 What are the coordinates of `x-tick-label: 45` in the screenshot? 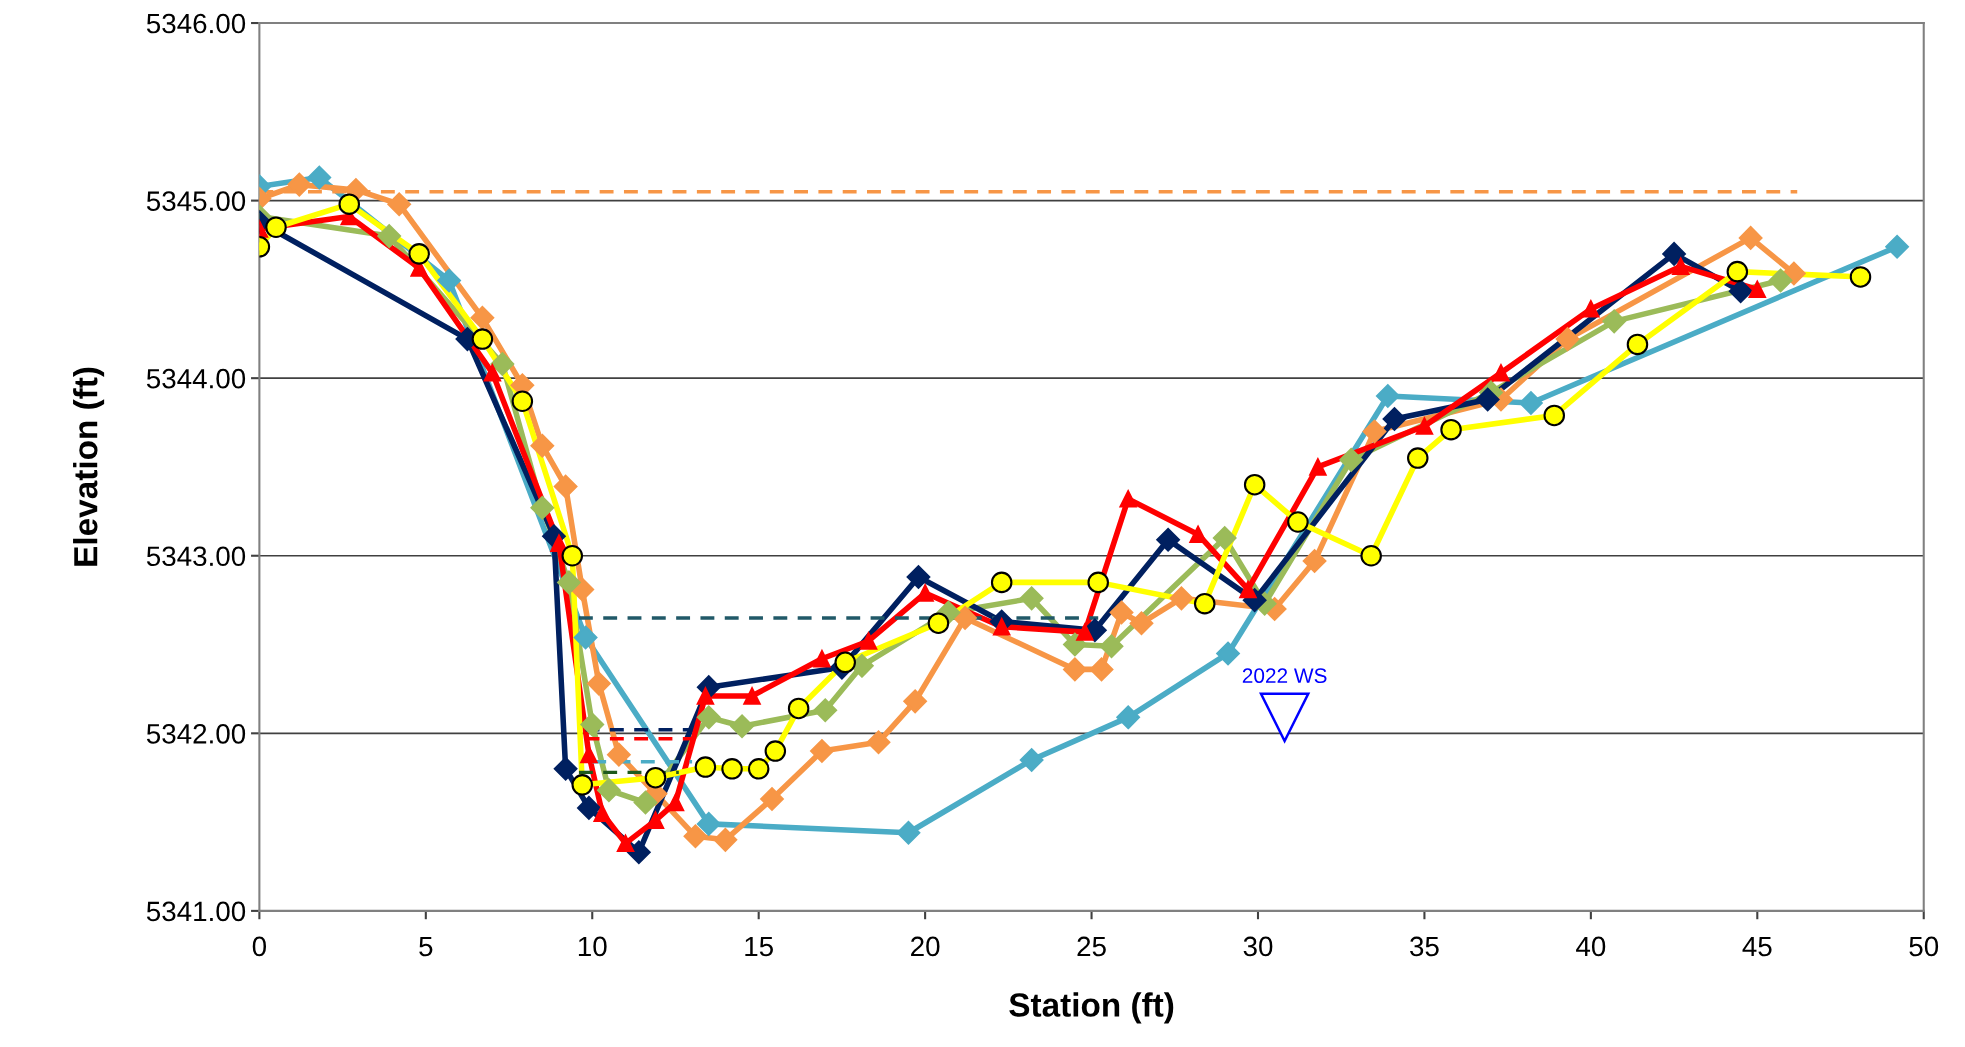 It's located at (1757, 946).